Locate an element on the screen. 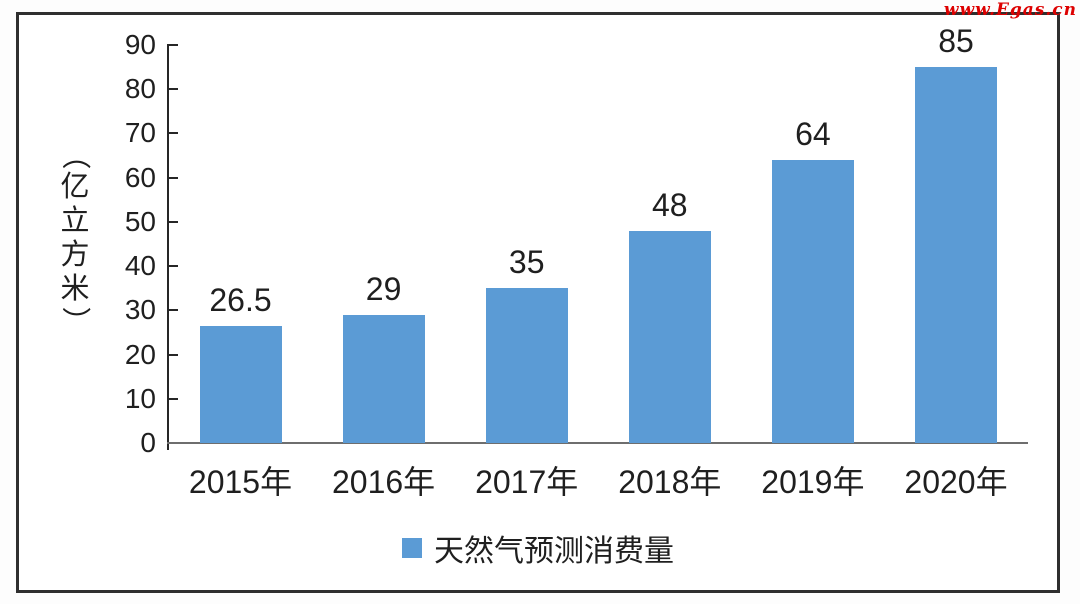 Image resolution: width=1080 pixels, height=604 pixels. y-tick-label: 0 is located at coordinates (148, 442).